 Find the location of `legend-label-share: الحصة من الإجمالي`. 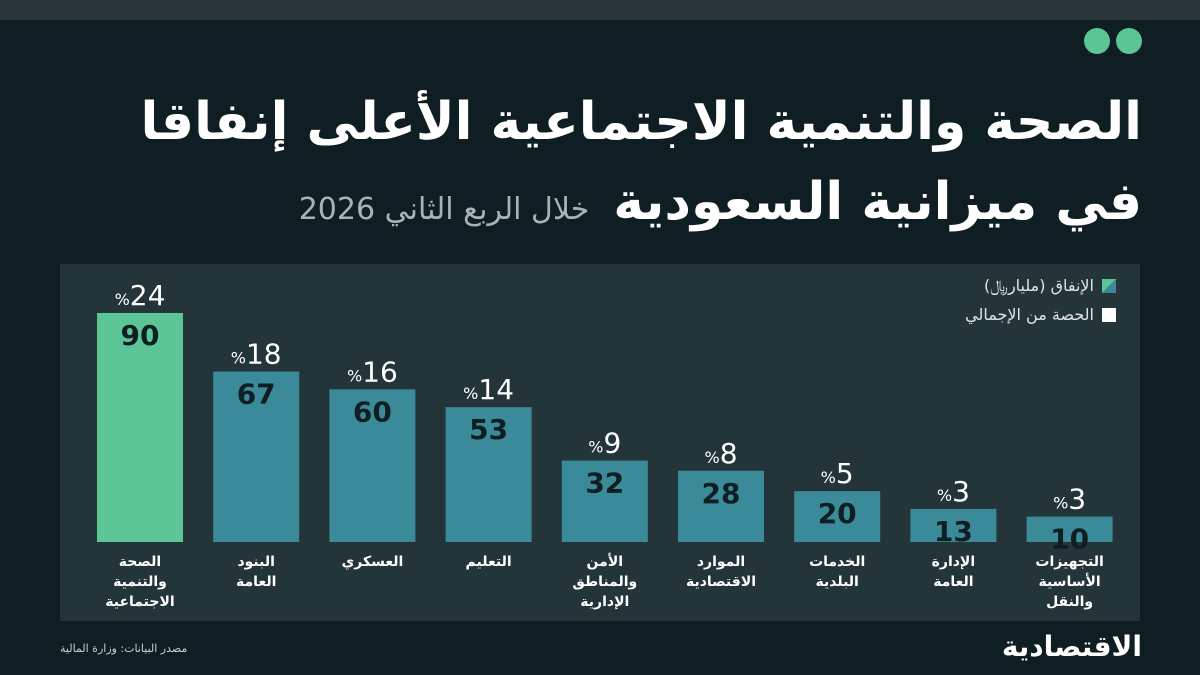

legend-label-share: الحصة من الإجمالي is located at coordinates (1029, 314).